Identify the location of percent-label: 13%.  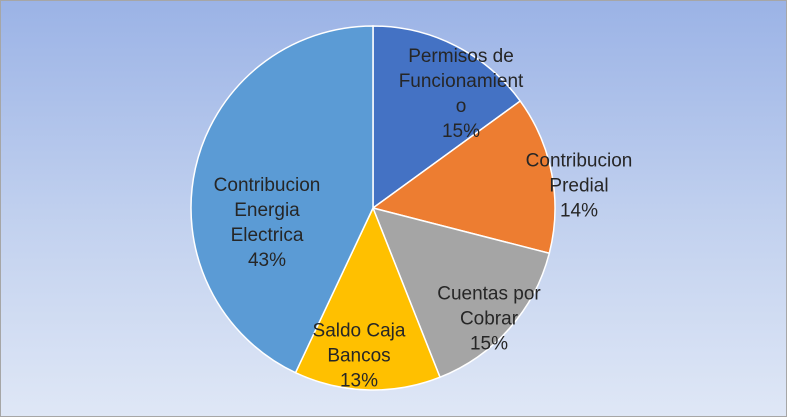
(359, 381).